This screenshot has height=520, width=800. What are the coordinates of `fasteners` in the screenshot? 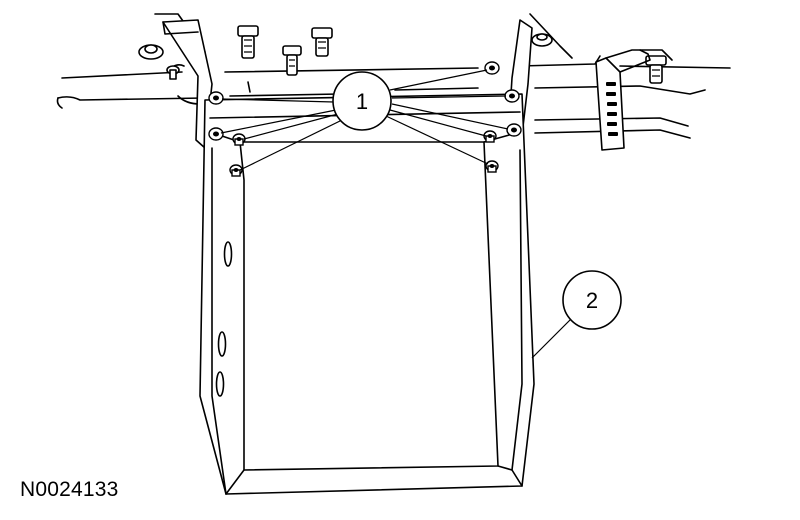 It's located at (365, 119).